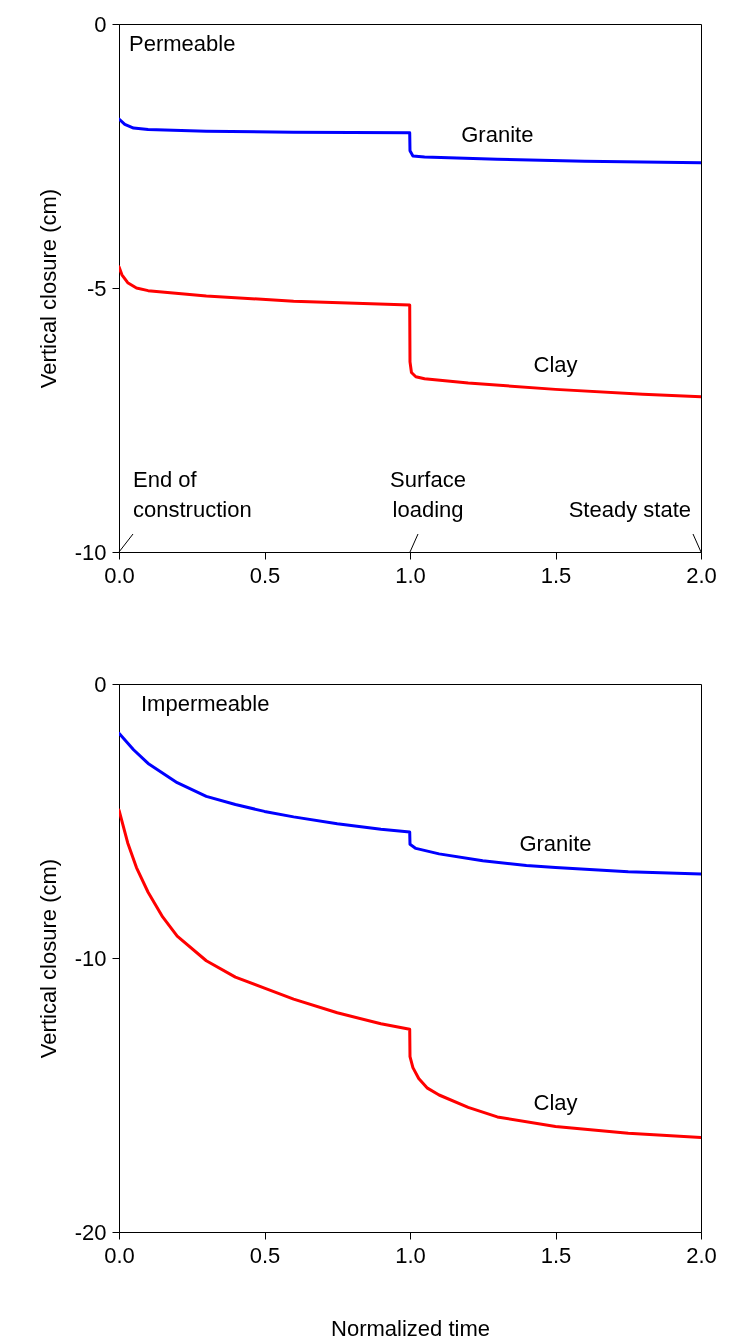  Describe the element at coordinates (428, 494) in the screenshot. I see `annotation: Surface loading` at that location.